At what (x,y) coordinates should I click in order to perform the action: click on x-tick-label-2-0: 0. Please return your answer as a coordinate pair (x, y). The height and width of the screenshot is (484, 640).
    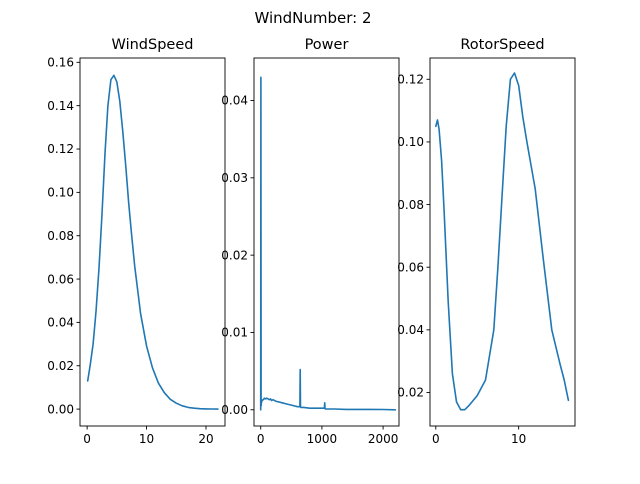
    Looking at the image, I should click on (436, 439).